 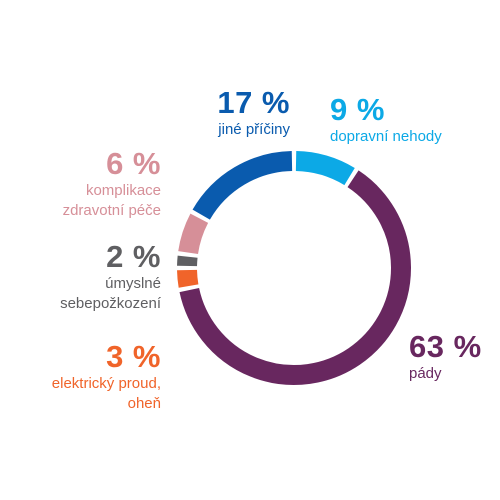 What do you see at coordinates (133, 356) in the screenshot?
I see `slice-percent: 3 %` at bounding box center [133, 356].